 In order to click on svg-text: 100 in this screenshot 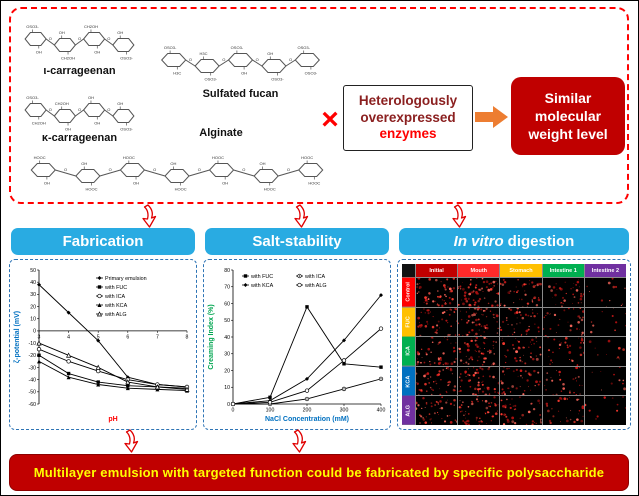, I will do `click(270, 411)`.